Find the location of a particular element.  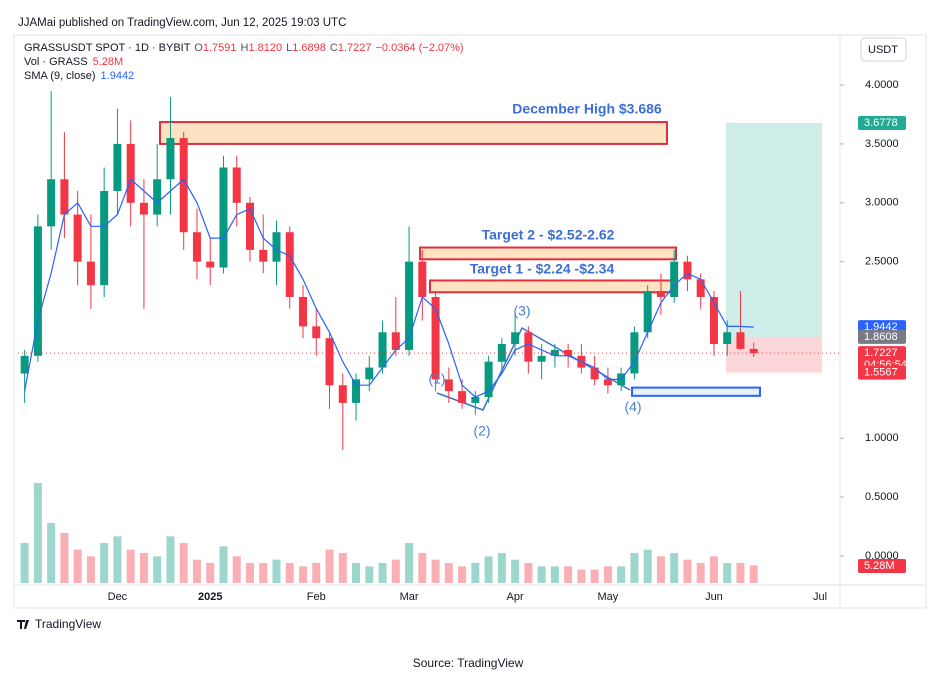

x-tick-label: Feb is located at coordinates (316, 597).